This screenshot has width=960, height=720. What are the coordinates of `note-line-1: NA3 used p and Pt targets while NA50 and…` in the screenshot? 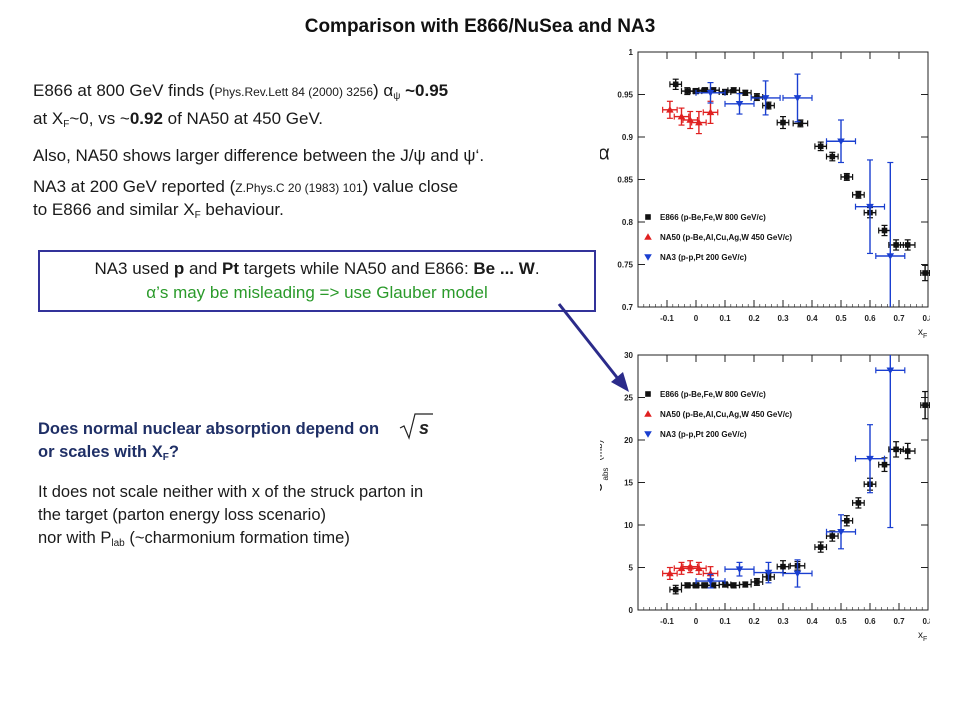 It's located at (317, 269).